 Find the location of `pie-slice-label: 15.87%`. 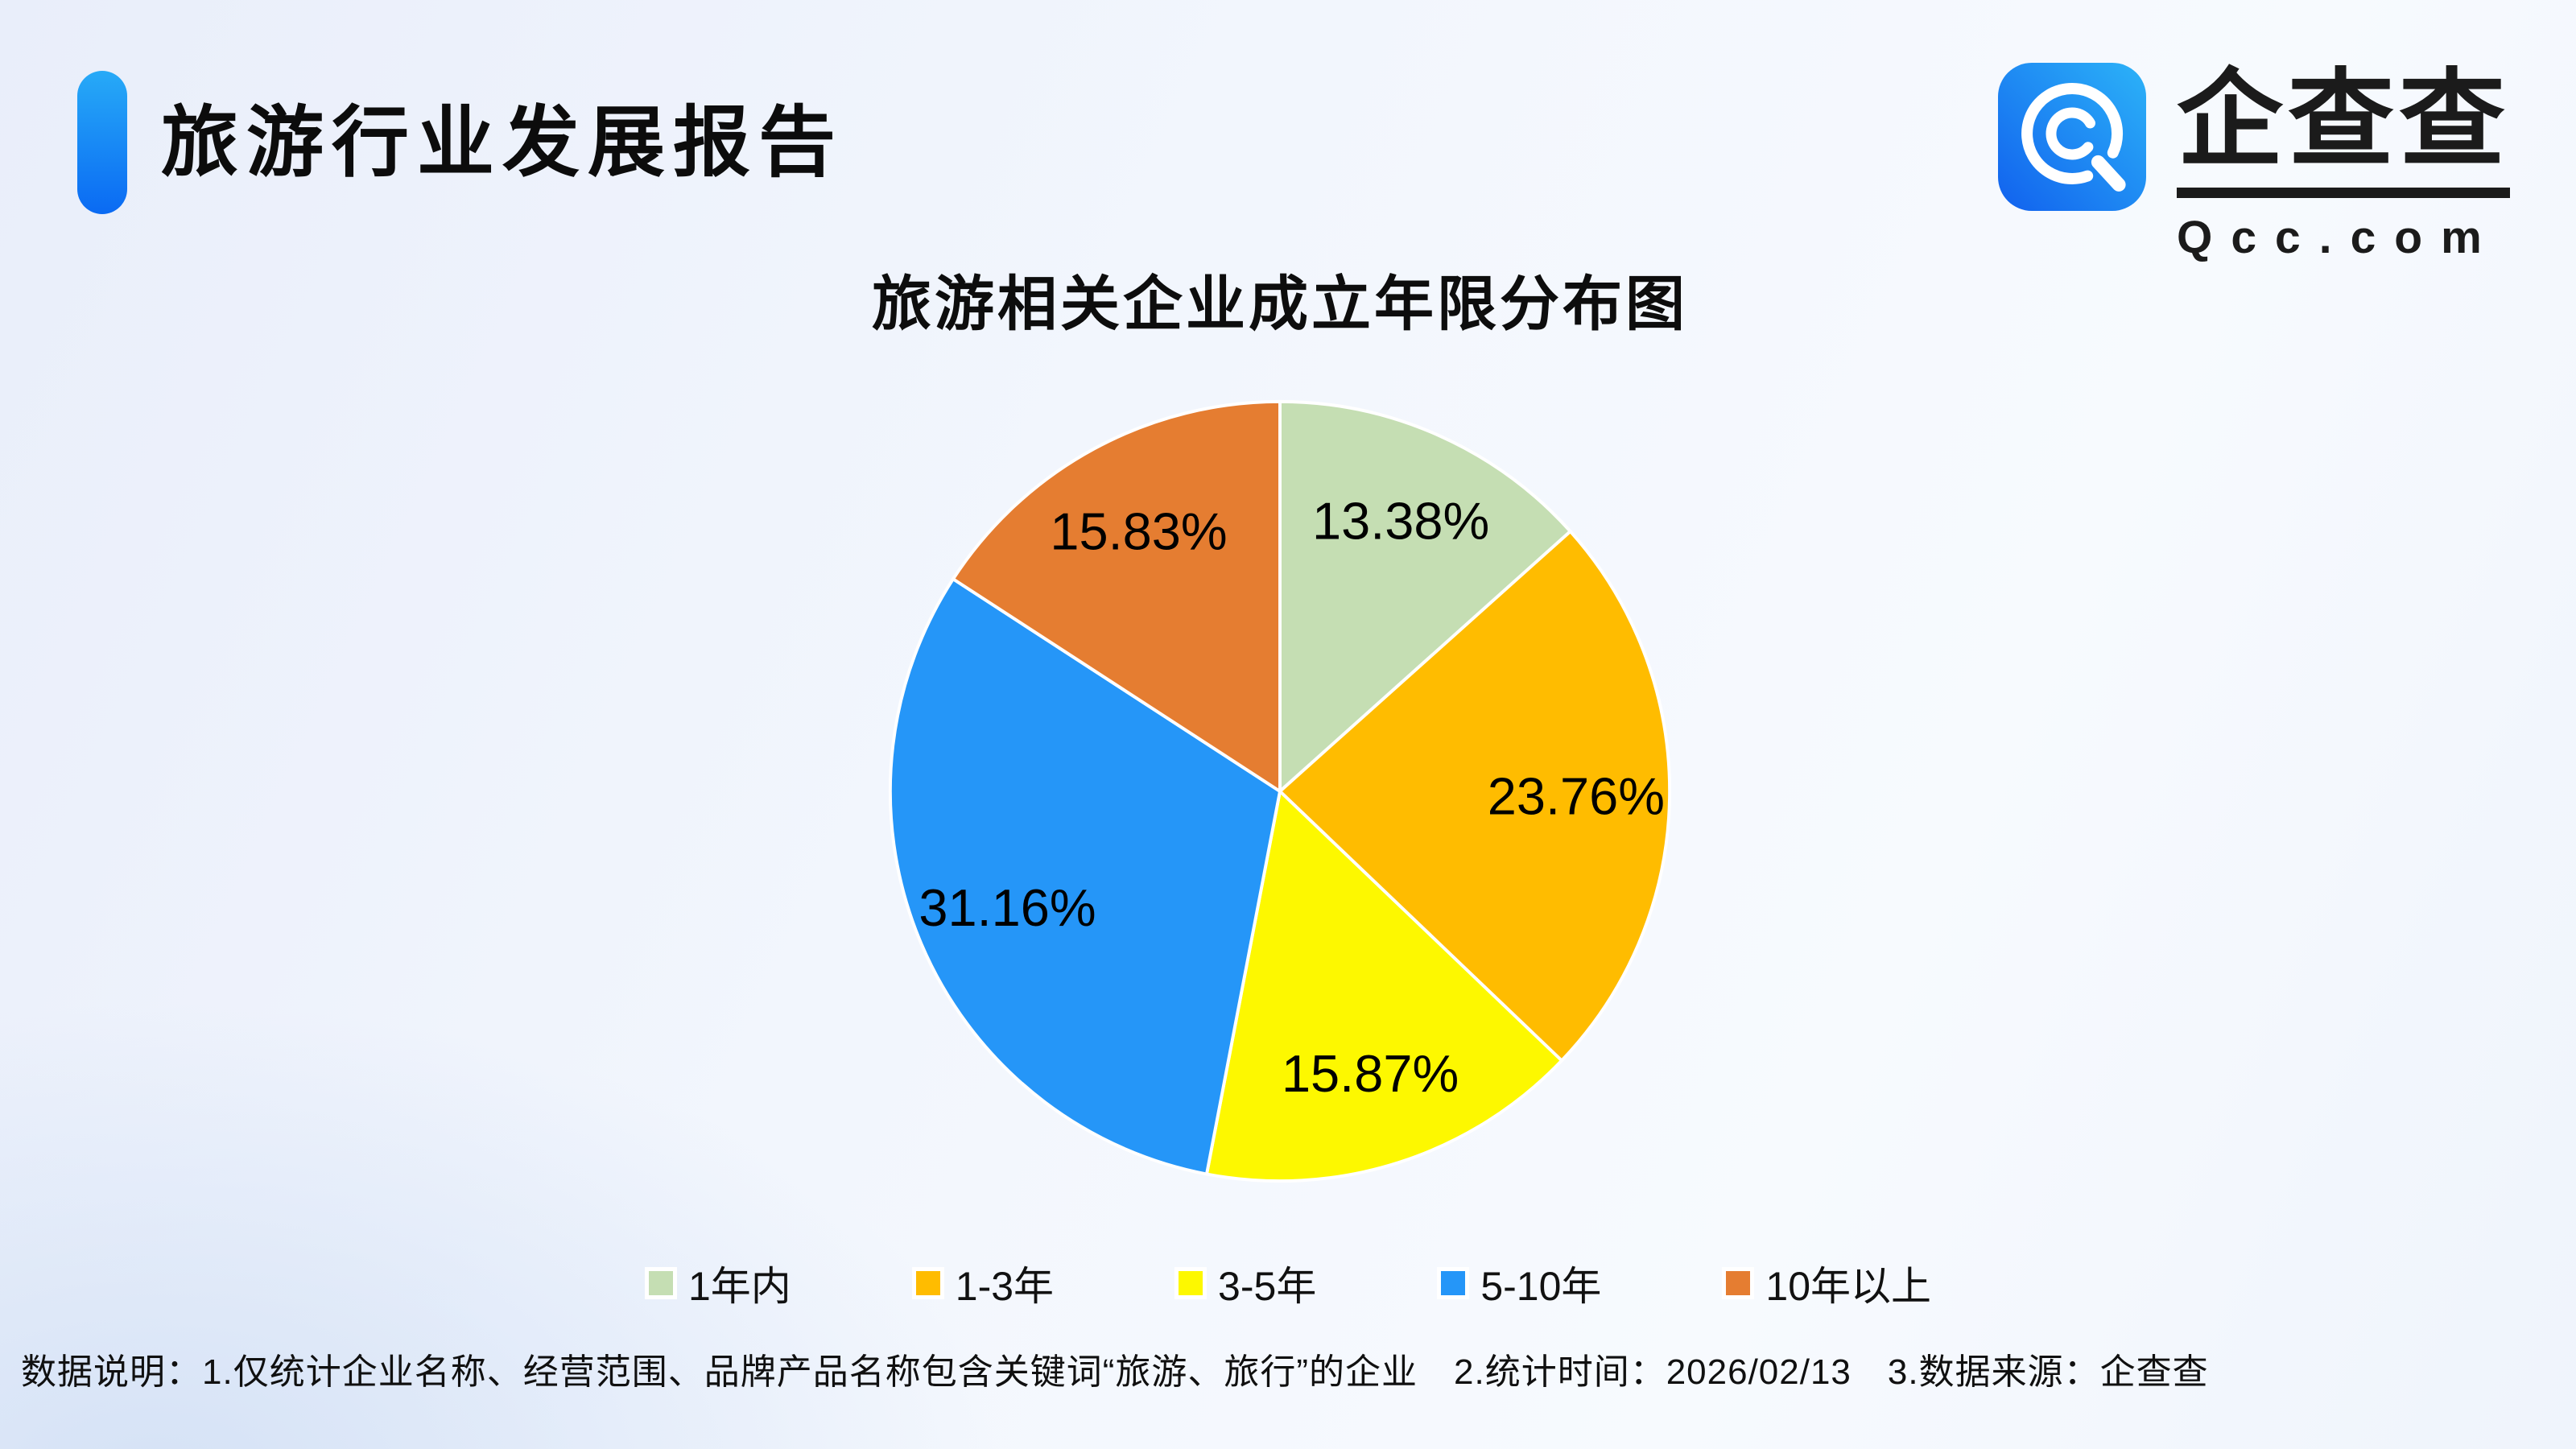

pie-slice-label: 15.87% is located at coordinates (1370, 1073).